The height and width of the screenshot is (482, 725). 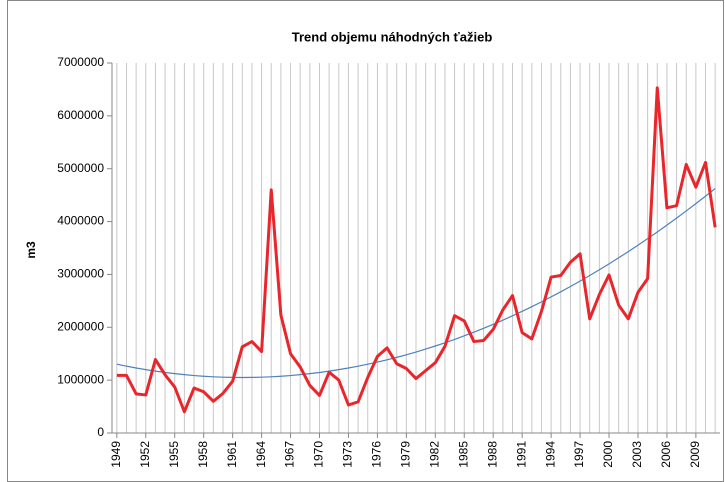 I want to click on y-axis-label: m3, so click(x=31, y=250).